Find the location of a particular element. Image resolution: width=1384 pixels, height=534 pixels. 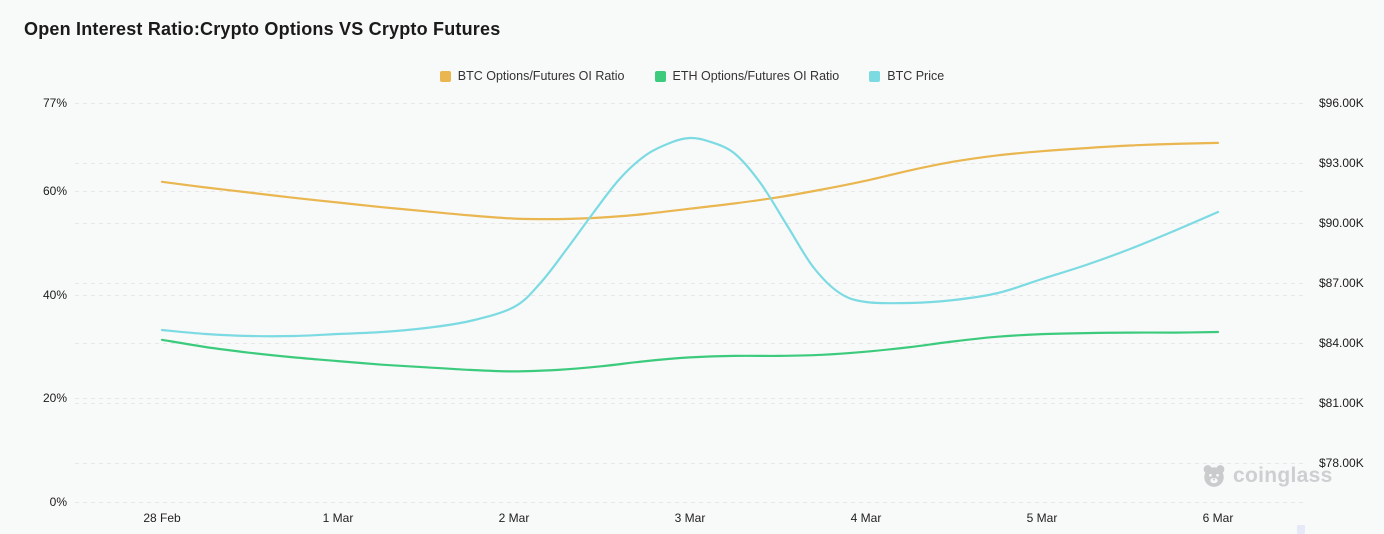

right-axis-tick: $87.00K is located at coordinates (1341, 283).